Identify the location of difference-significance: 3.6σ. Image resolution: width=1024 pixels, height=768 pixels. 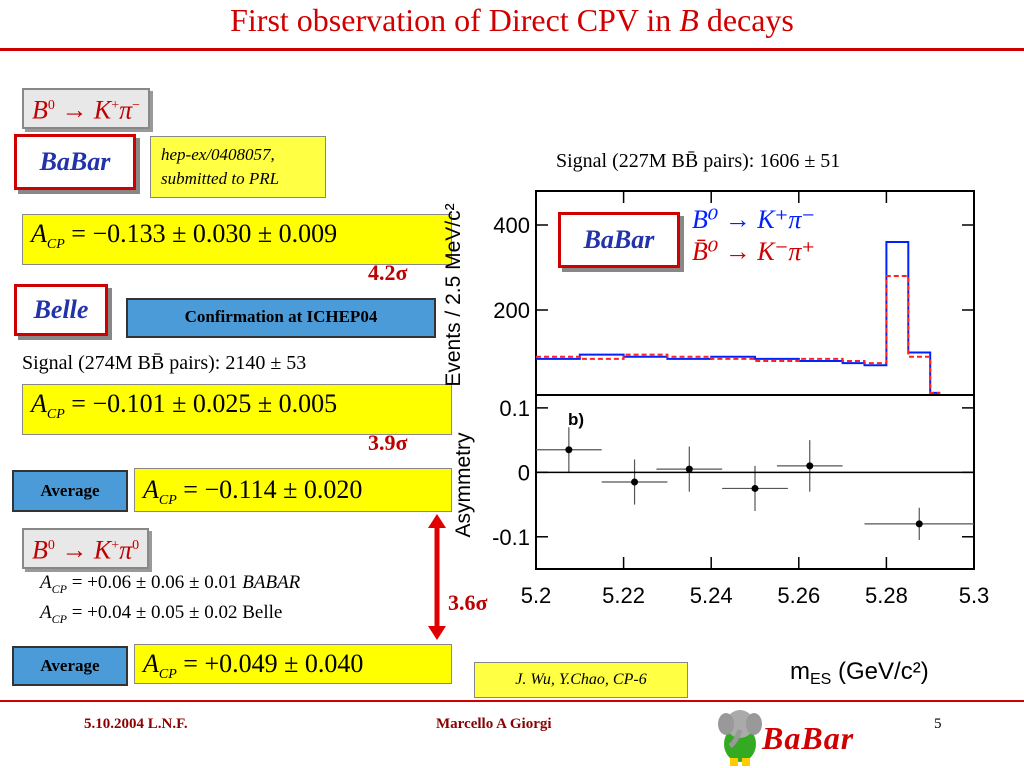
(468, 602).